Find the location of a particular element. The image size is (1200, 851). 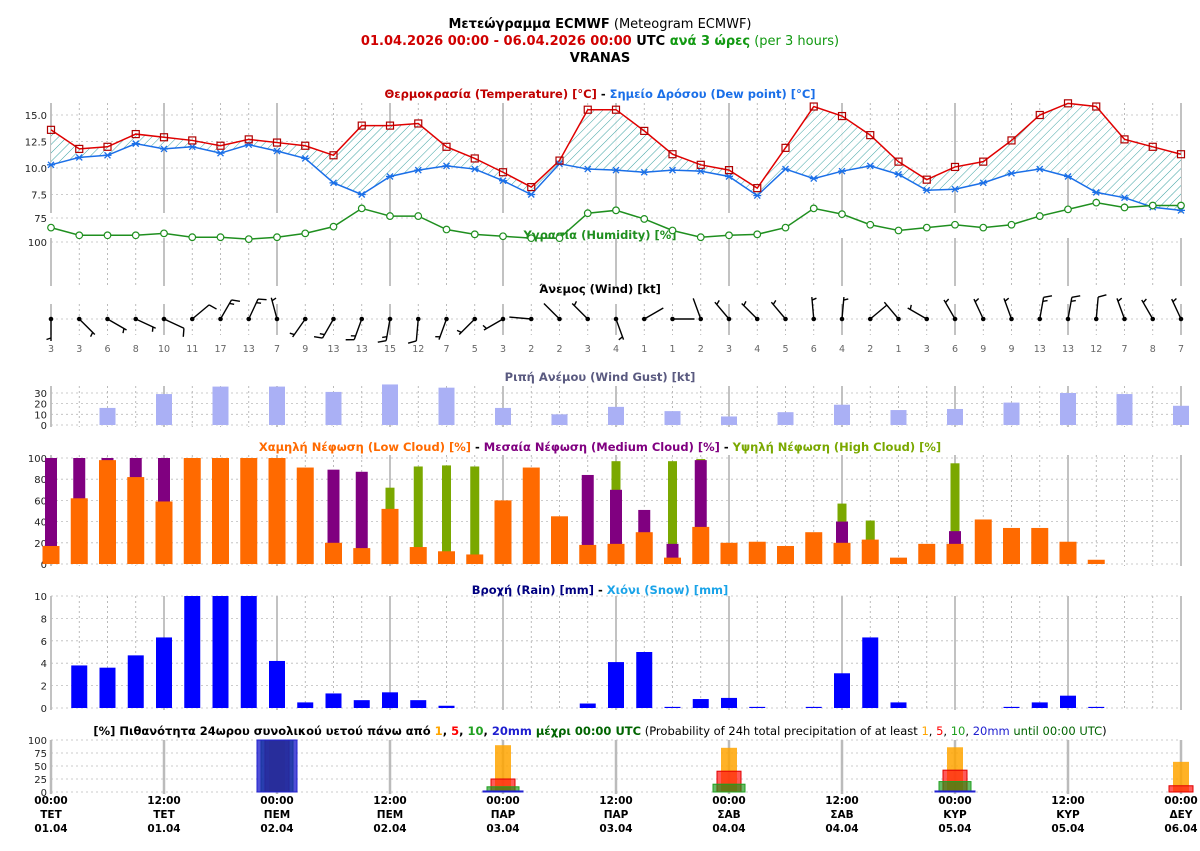

wind-speed-label: 6 is located at coordinates (814, 349).